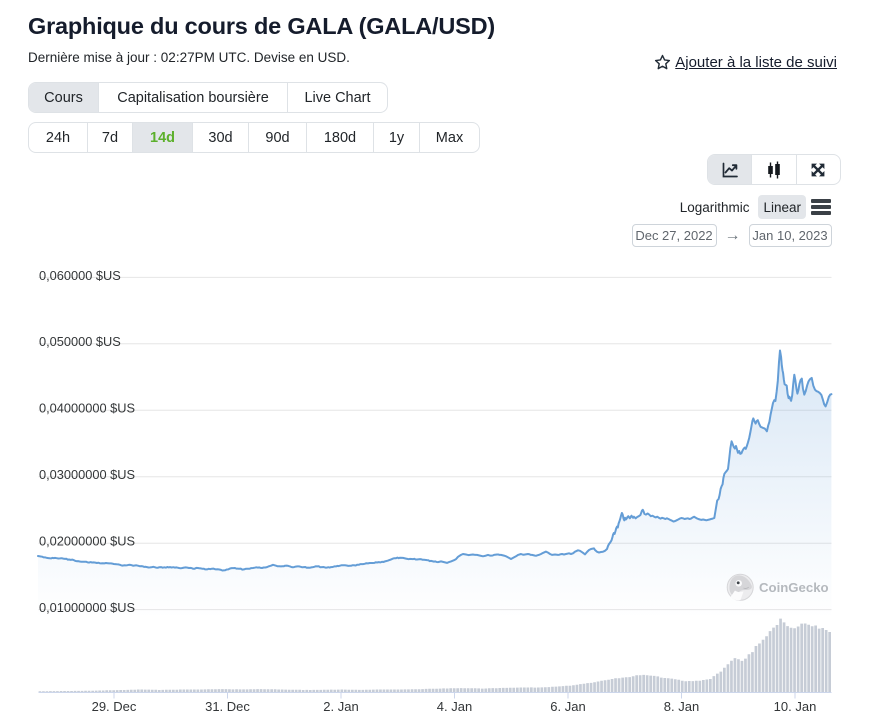  What do you see at coordinates (567, 706) in the screenshot?
I see `svg-text: 6. Jan` at bounding box center [567, 706].